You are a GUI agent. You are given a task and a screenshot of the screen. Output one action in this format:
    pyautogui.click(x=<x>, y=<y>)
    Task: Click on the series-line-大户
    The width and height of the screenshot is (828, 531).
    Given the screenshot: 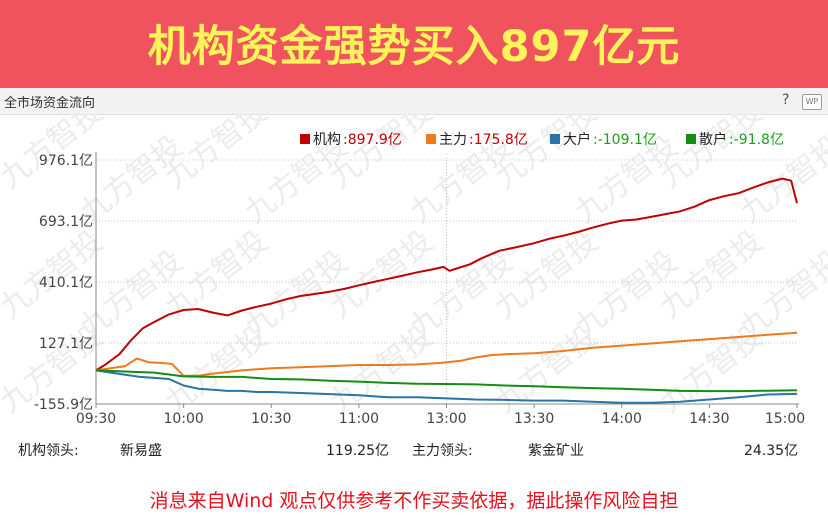 What is the action you would take?
    pyautogui.click(x=446, y=386)
    